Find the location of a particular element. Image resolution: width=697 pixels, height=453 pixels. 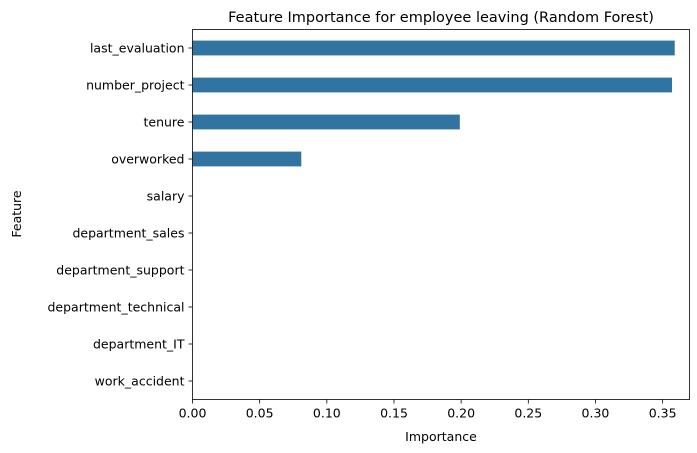

x-tick-label: 0.20 is located at coordinates (461, 413).